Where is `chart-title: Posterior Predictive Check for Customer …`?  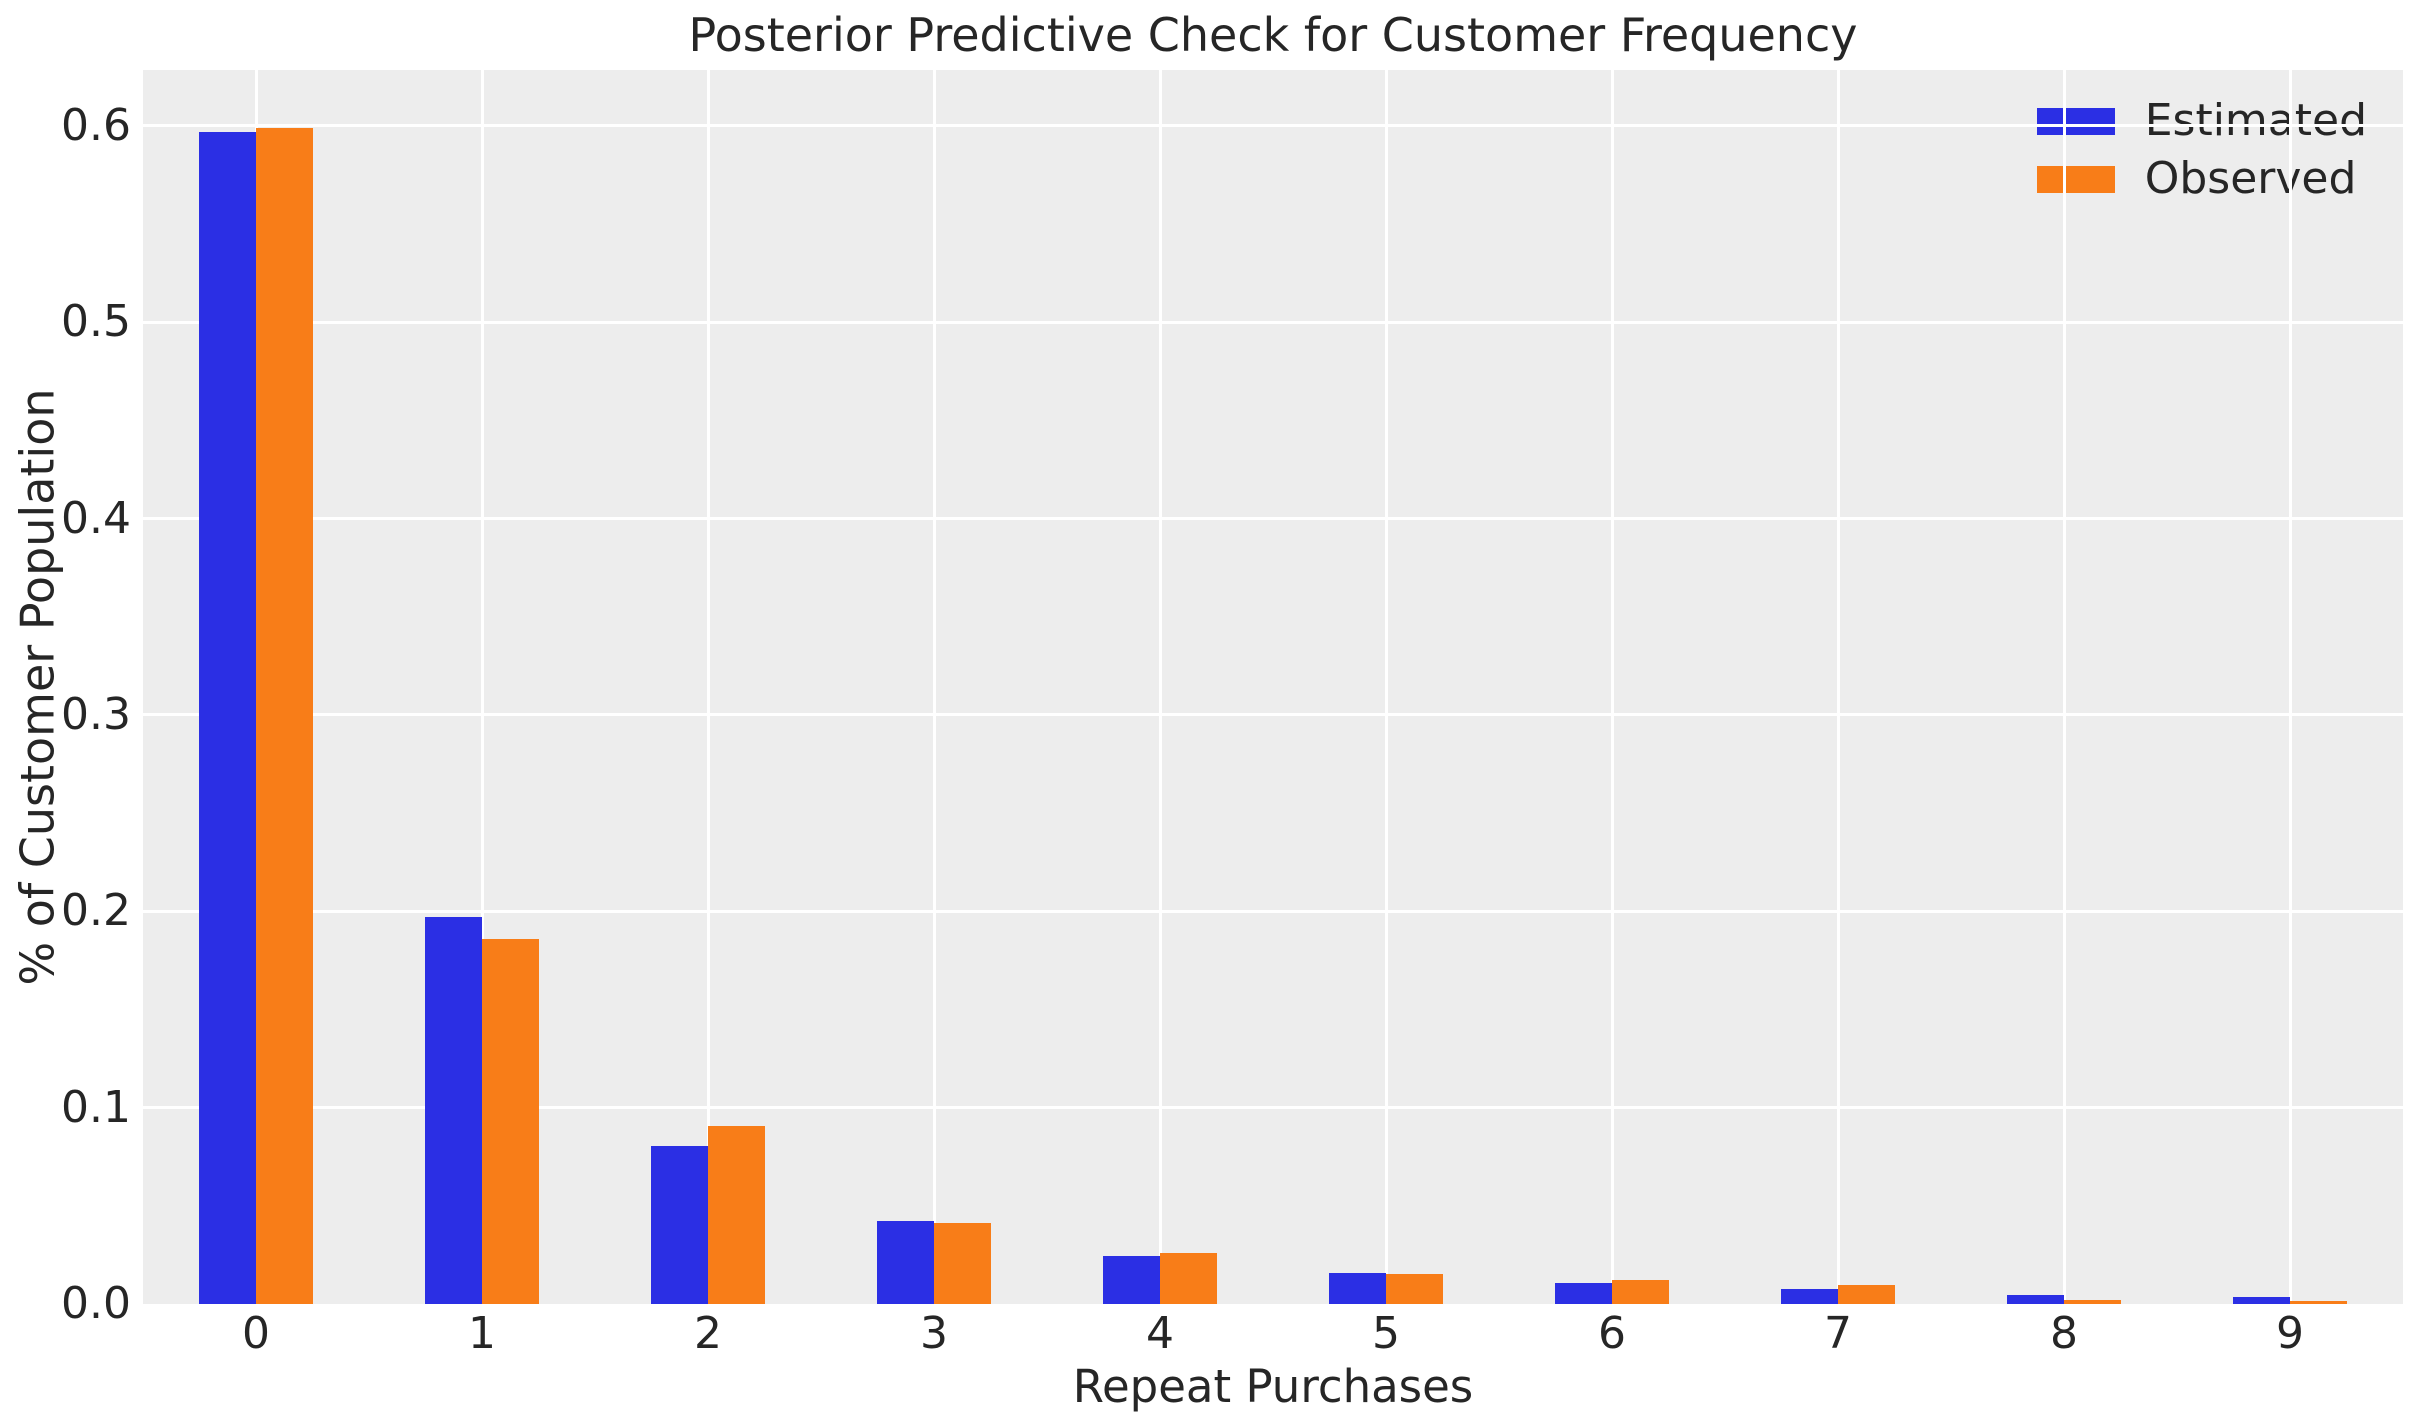
chart-title: Posterior Predictive Check for Customer … is located at coordinates (1273, 35).